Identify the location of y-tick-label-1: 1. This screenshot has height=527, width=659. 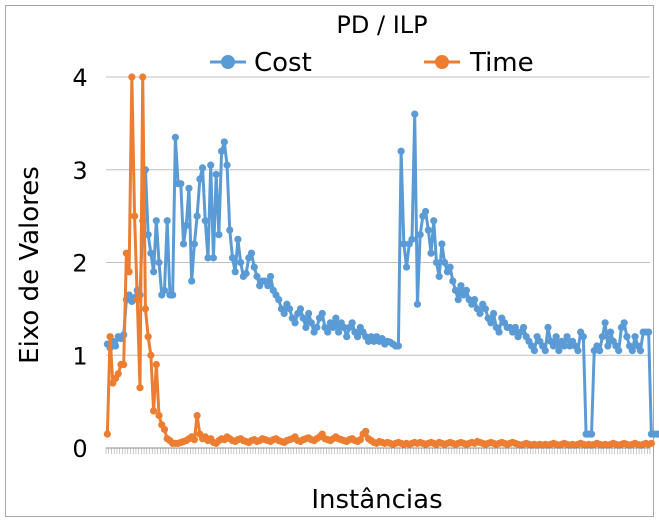
(79, 356).